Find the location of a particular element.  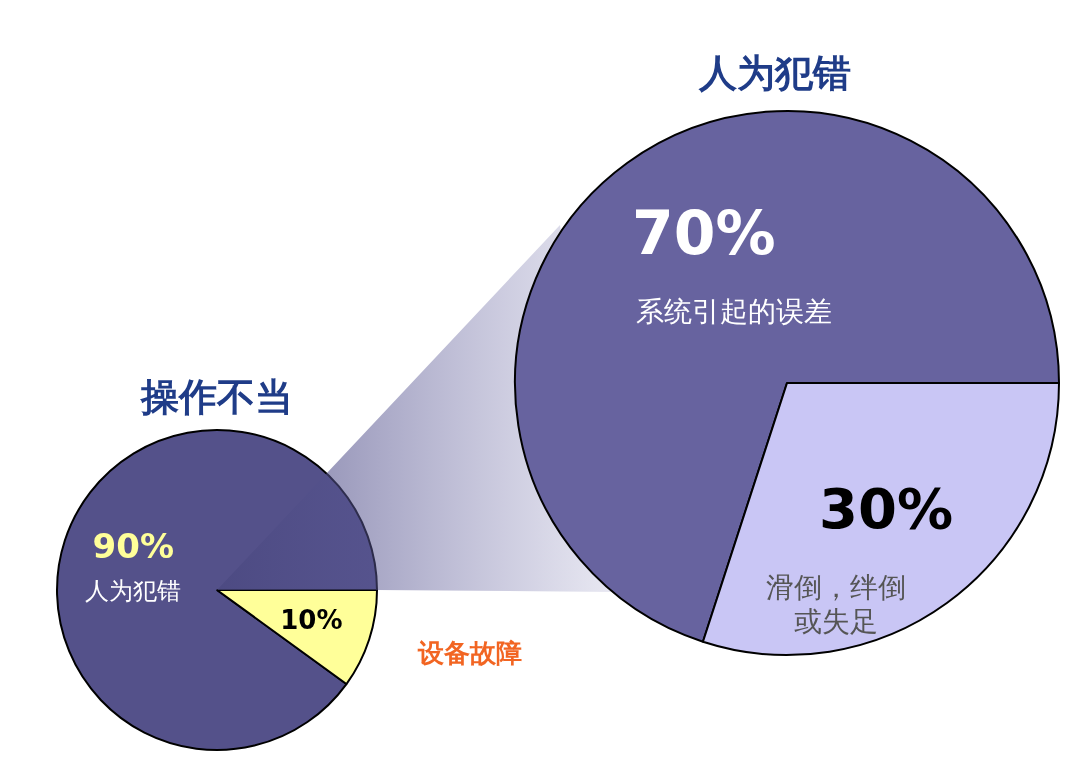

data-label: 90% is located at coordinates (133, 545).